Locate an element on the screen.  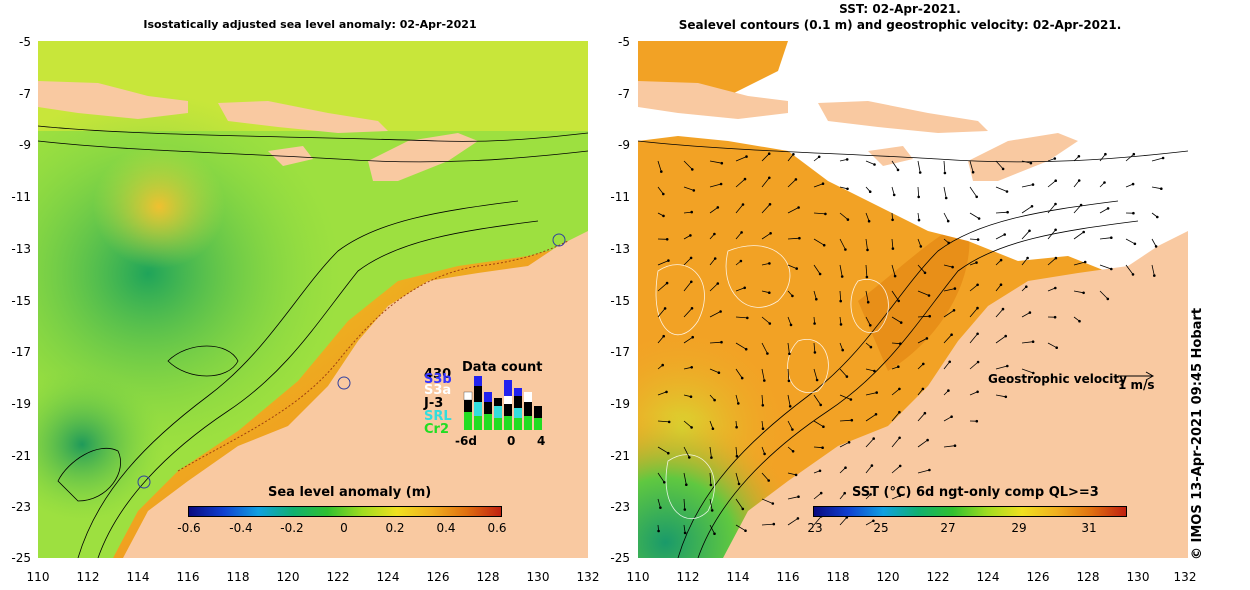
imos-credit: © IMOS 13-Apr-2021 09:45 Hobart is located at coordinates (1197, 433).